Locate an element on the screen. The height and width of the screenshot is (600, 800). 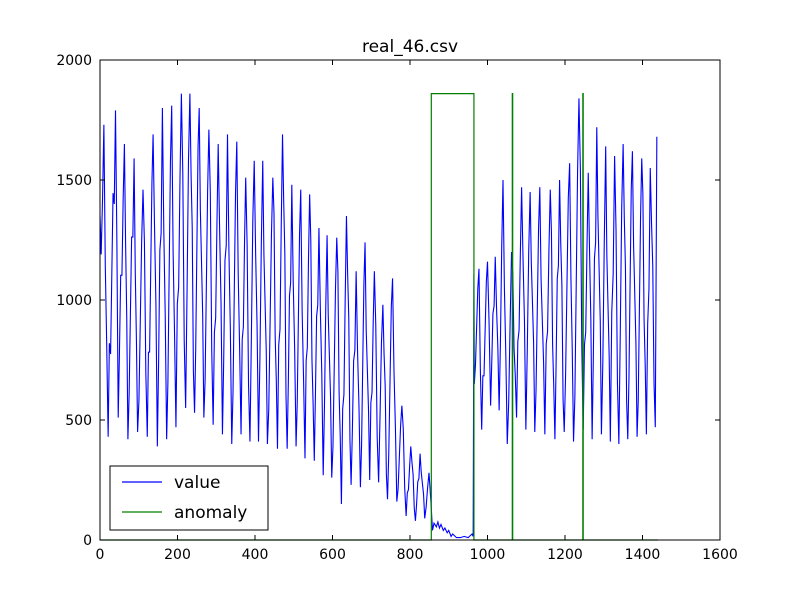
legend-label-value: value is located at coordinates (197, 483).